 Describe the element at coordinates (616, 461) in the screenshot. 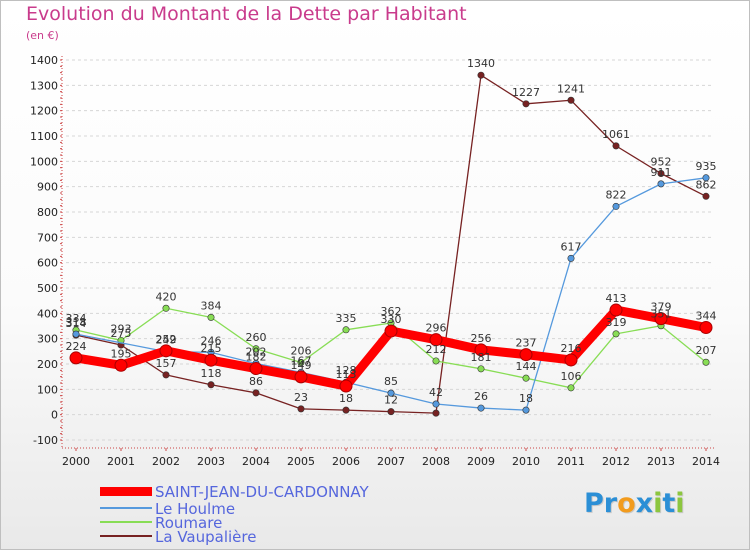

I see `x-tick-label: 2012` at that location.